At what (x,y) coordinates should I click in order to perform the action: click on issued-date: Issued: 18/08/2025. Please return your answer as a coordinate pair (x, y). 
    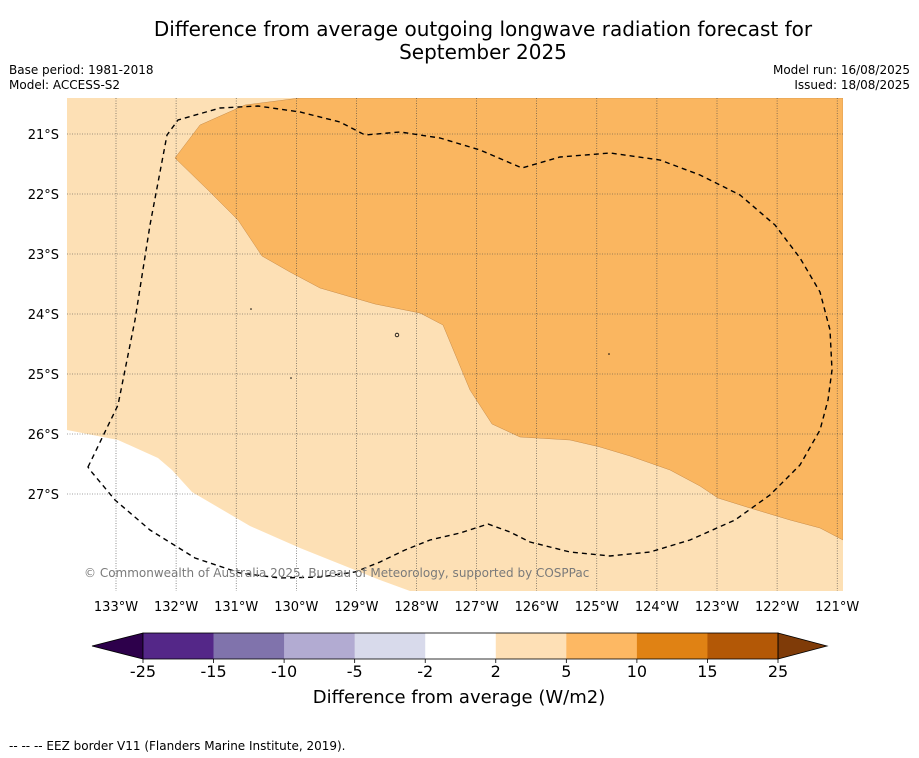
    Looking at the image, I should click on (852, 85).